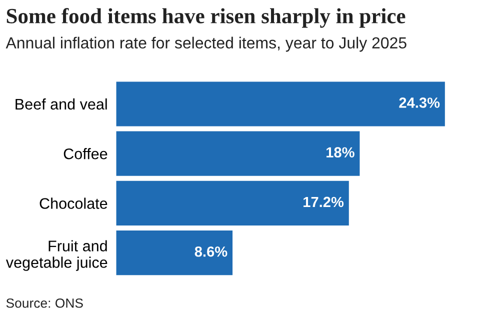 This screenshot has width=480, height=320. Describe the element at coordinates (86, 154) in the screenshot. I see `y-tick-label: Coffee` at that location.